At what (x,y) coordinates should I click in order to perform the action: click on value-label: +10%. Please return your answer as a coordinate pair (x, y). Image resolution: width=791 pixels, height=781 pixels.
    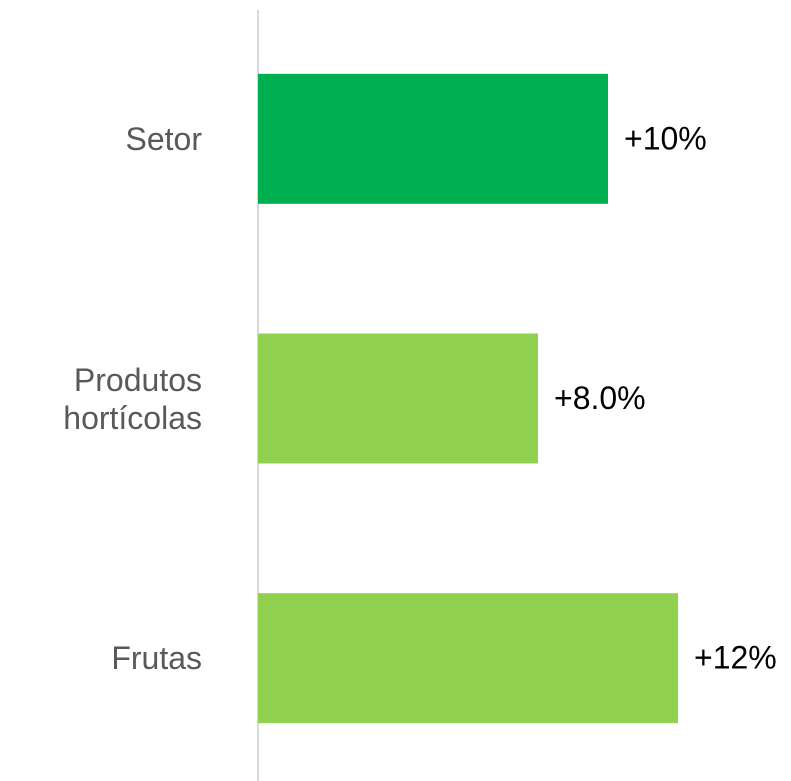
    Looking at the image, I should click on (665, 138).